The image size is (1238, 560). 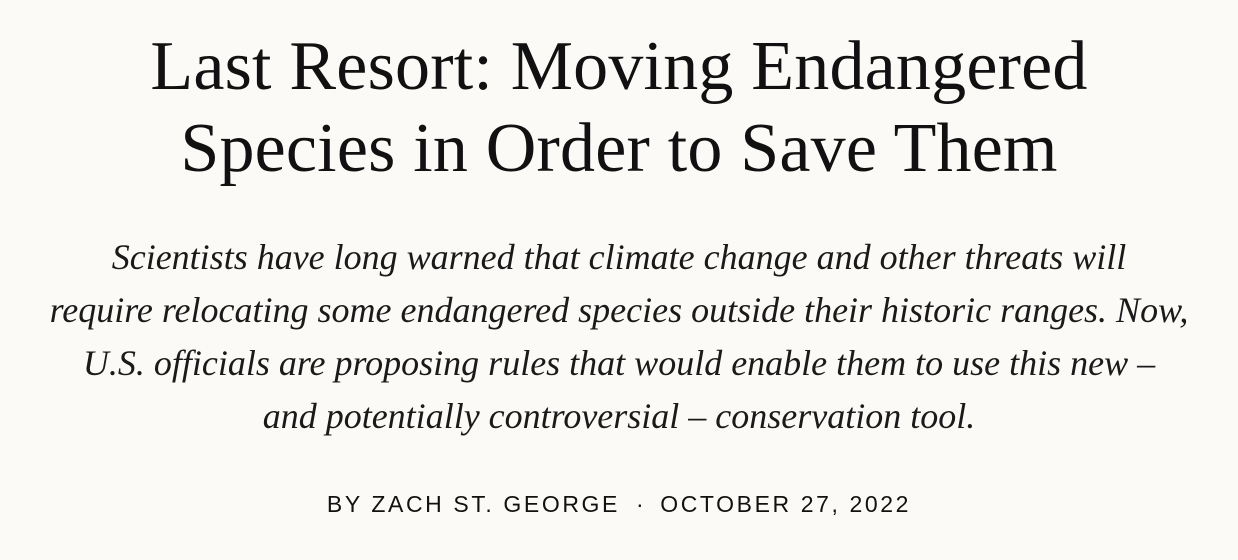 I want to click on author-link: BY ZACH ST. GEORGE, so click(x=473, y=504).